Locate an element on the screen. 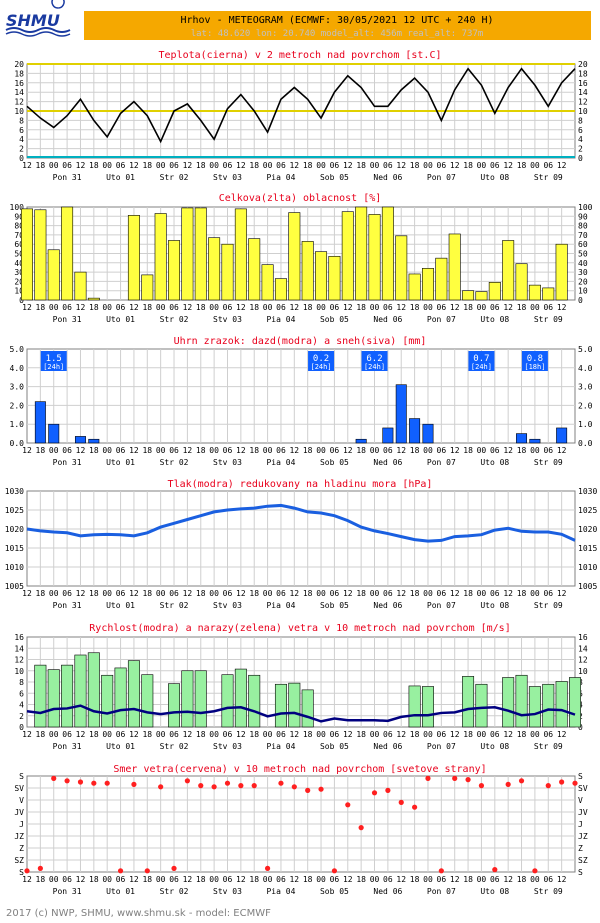 Image resolution: width=600 pixels, height=923 pixels. y-tick-label-left: 4.0 is located at coordinates (17, 368).